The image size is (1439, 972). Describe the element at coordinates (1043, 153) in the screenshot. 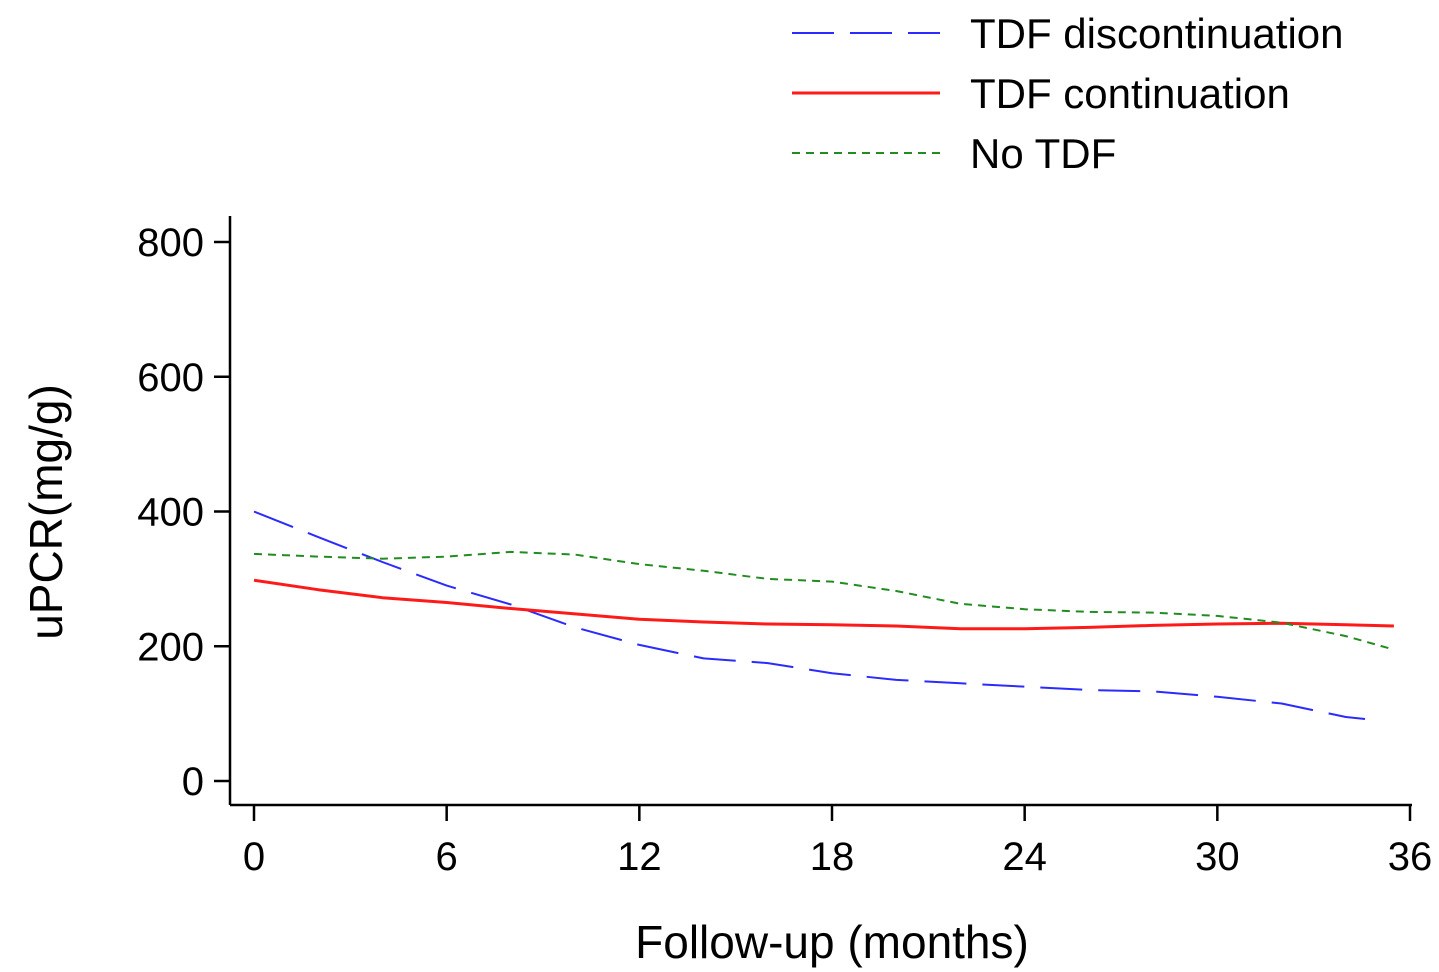

I see `legend-label-3: No TDF` at that location.